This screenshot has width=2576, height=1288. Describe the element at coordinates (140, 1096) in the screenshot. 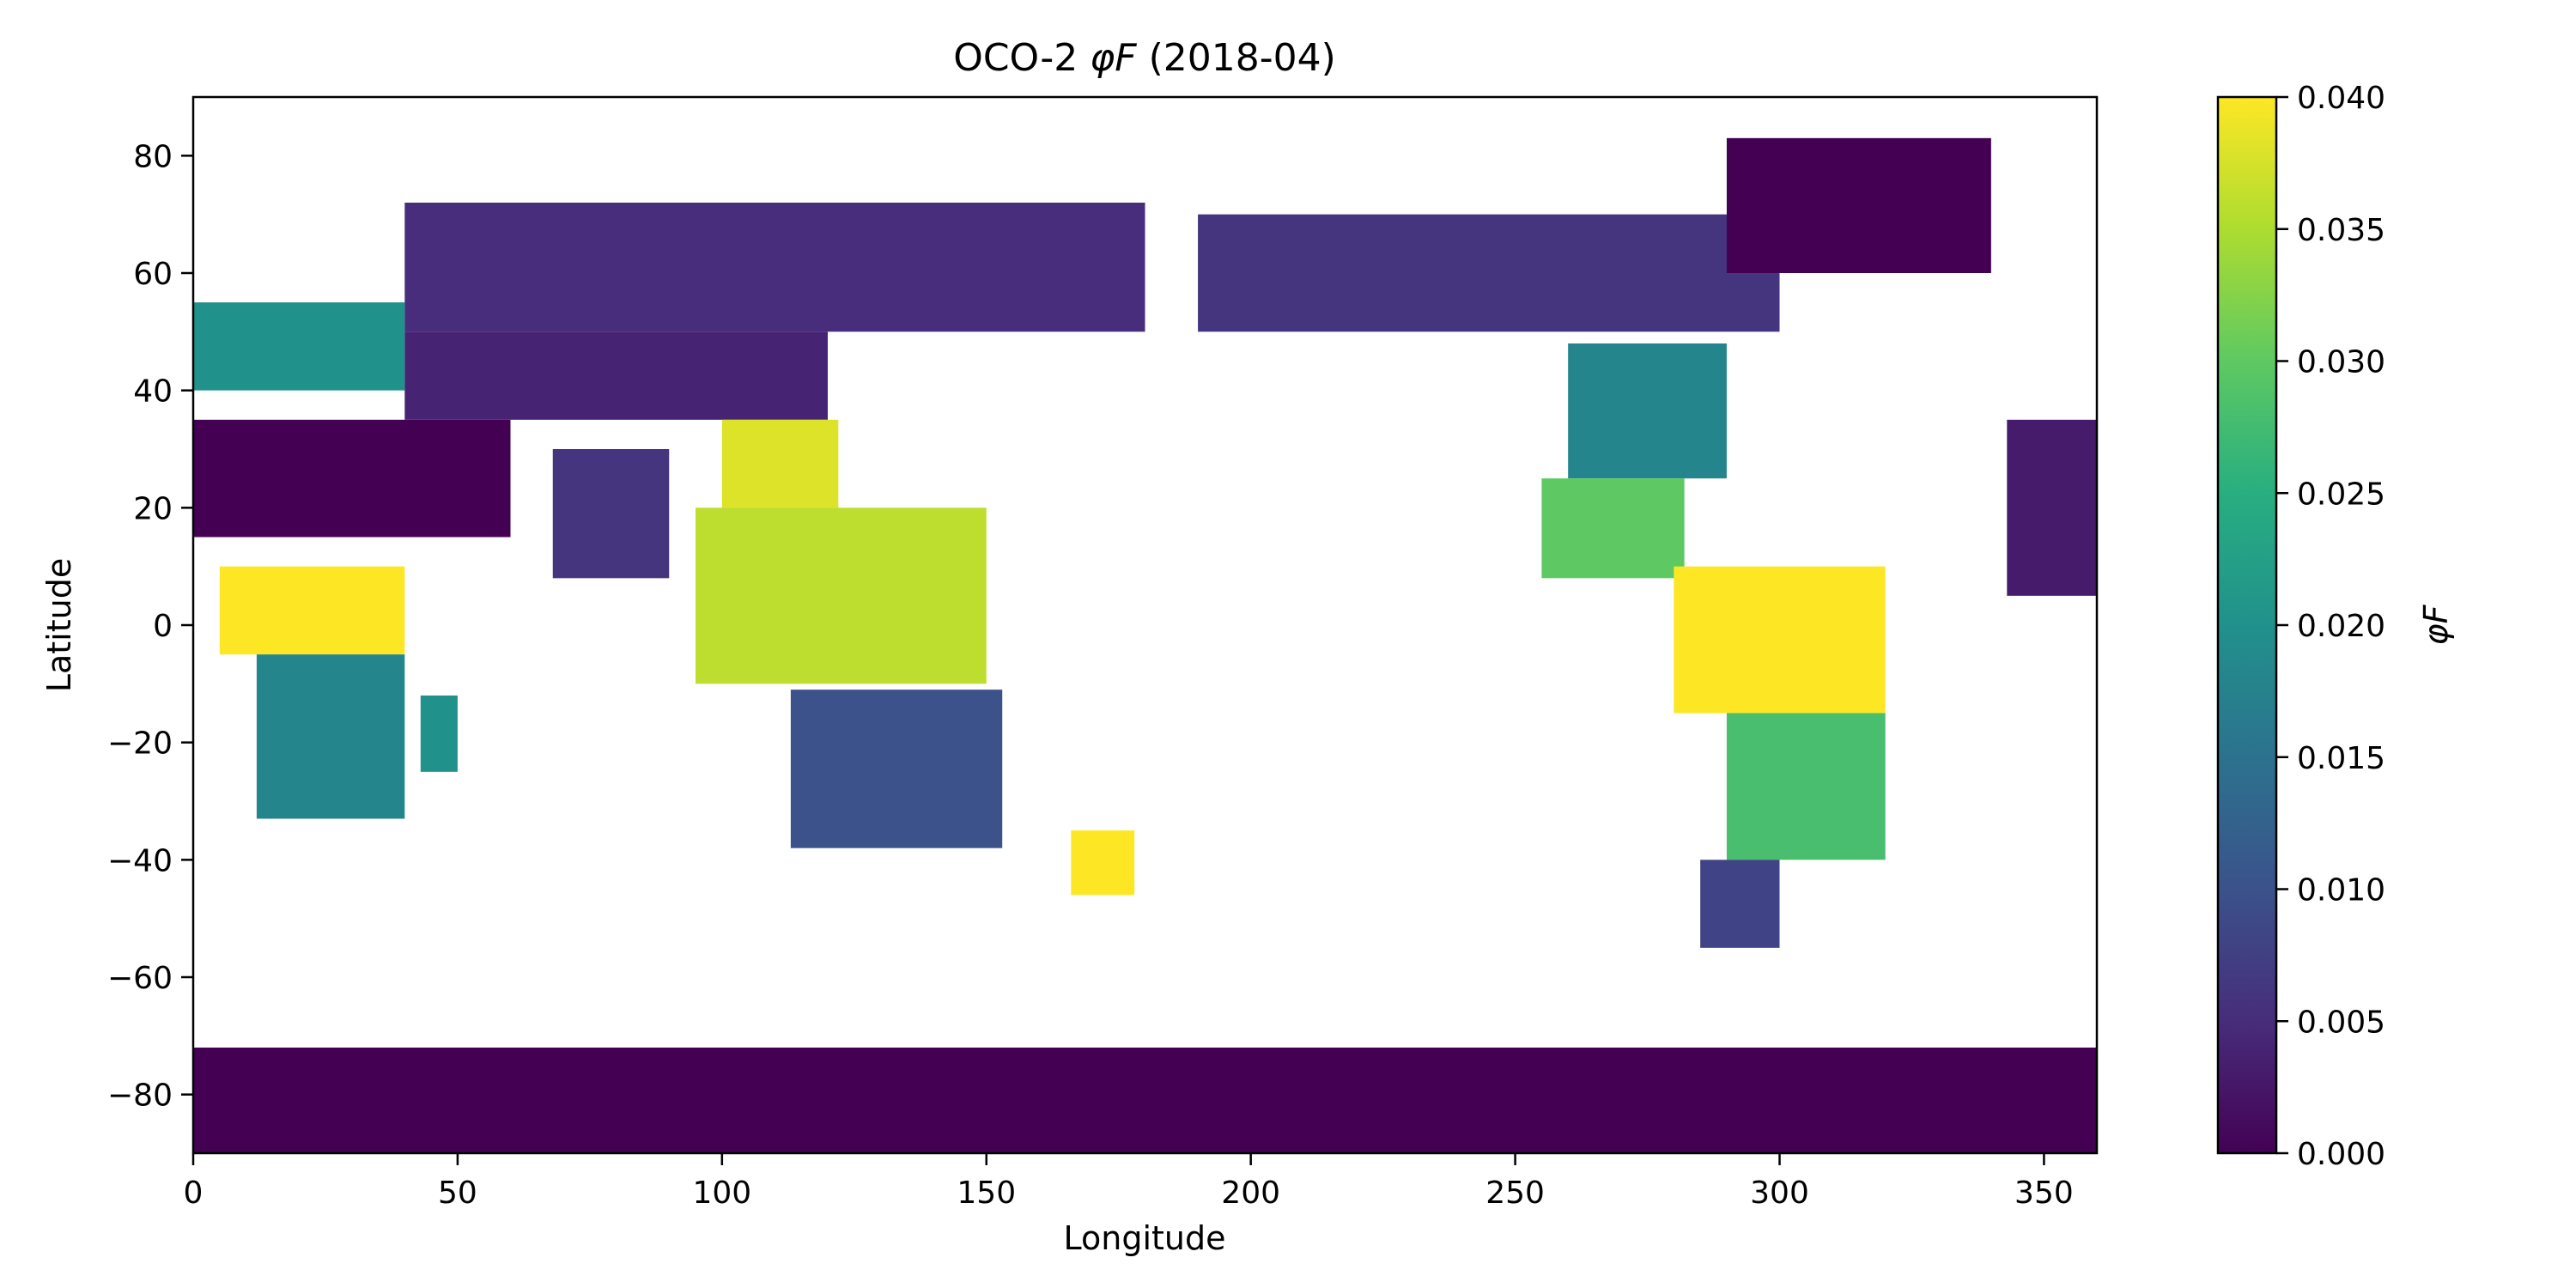

I see `y-tick-label: −80` at that location.